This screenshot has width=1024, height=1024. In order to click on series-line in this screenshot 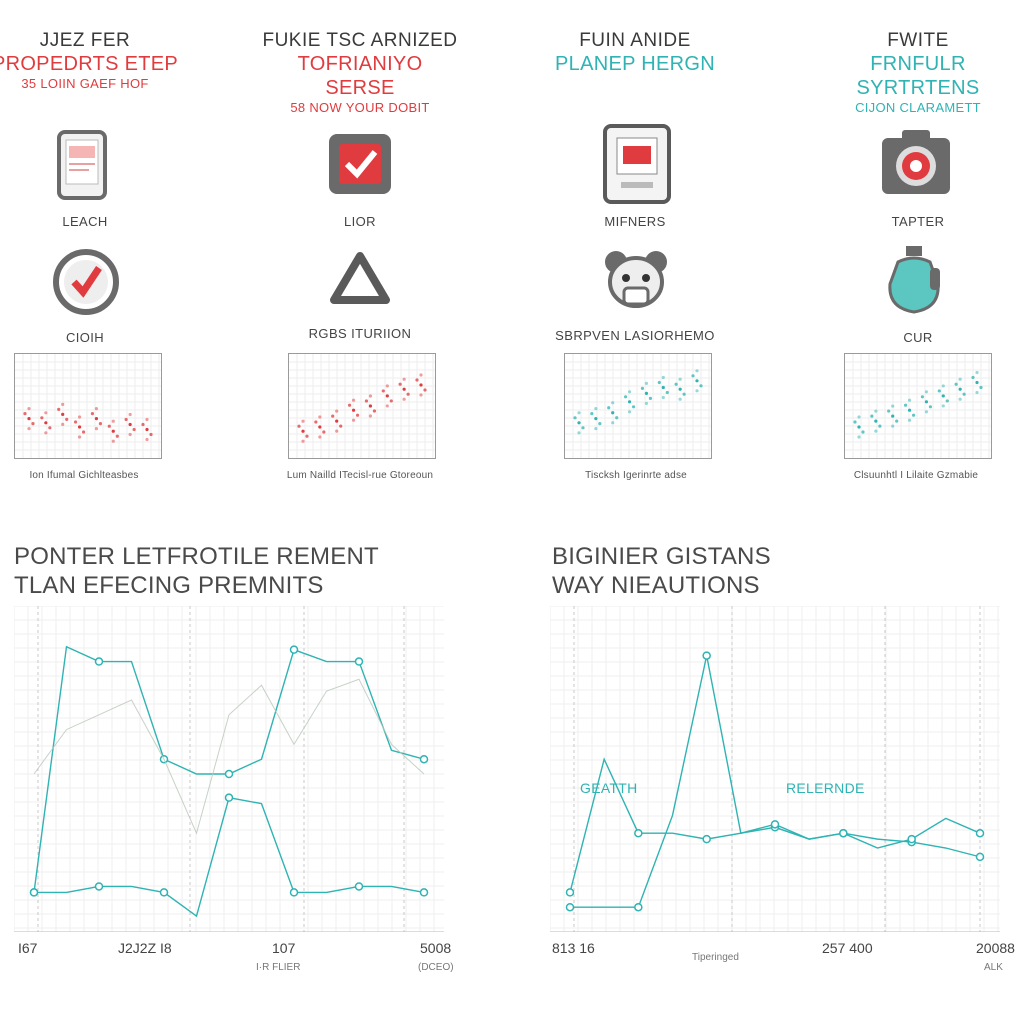, I will do `click(229, 769)`.